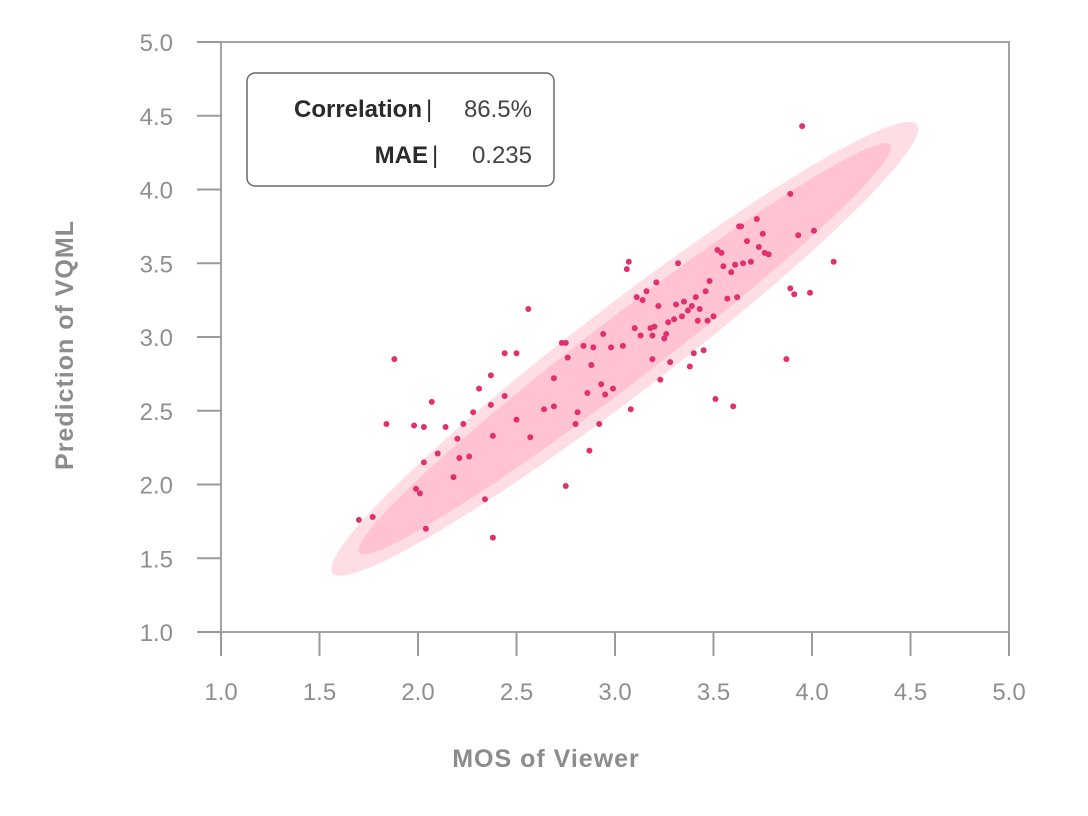 The width and height of the screenshot is (1088, 816). Describe the element at coordinates (401, 155) in the screenshot. I see `mae-label: MAE` at that location.